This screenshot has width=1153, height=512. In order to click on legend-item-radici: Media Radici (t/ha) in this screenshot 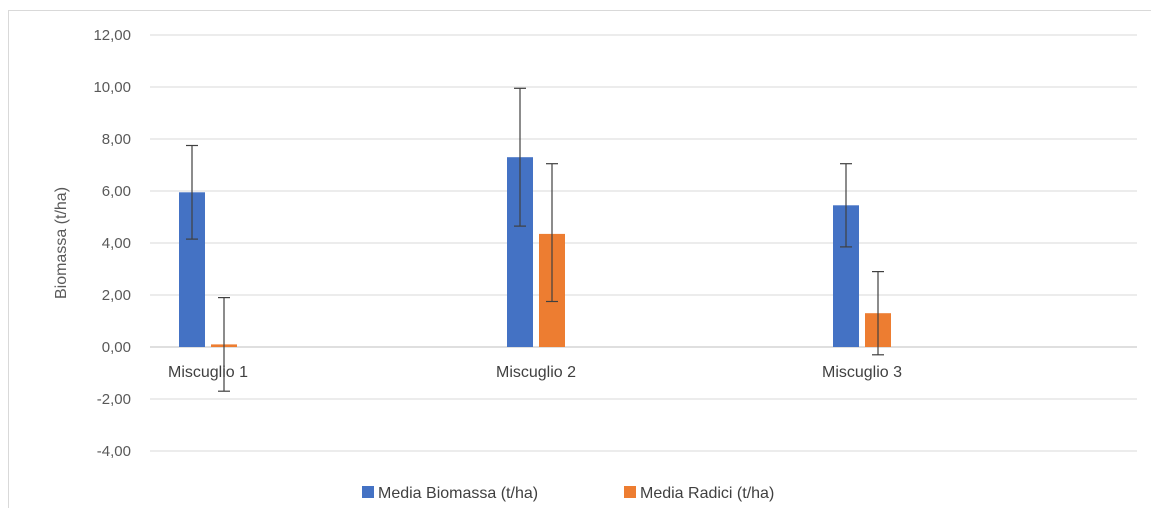, I will do `click(699, 493)`.